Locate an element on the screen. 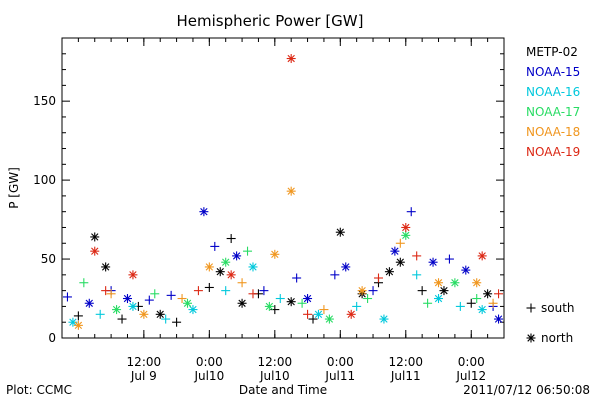 This screenshot has width=600, height=400. plot-credit: Plot: CCMC is located at coordinates (39, 390).